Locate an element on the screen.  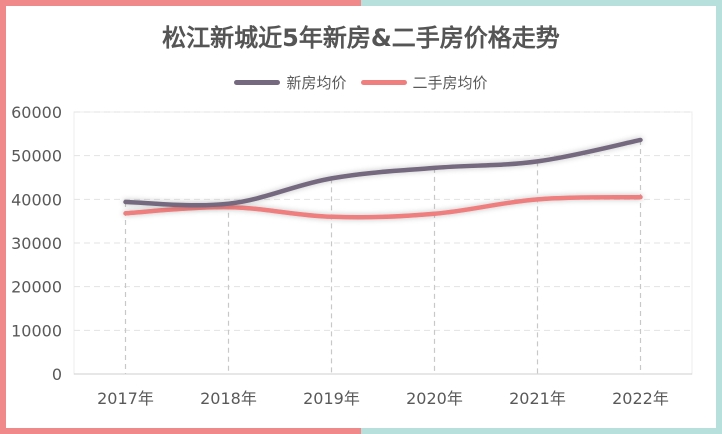
x-tick-label: 2021年 is located at coordinates (537, 398).